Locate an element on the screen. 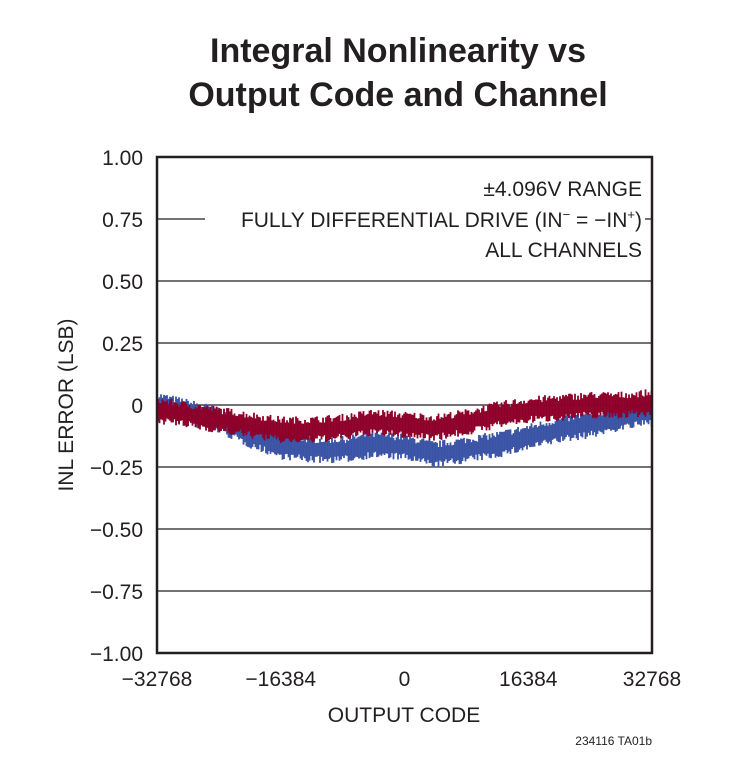 The image size is (740, 762). annotation-drive-mid: = −IN is located at coordinates (598, 220).